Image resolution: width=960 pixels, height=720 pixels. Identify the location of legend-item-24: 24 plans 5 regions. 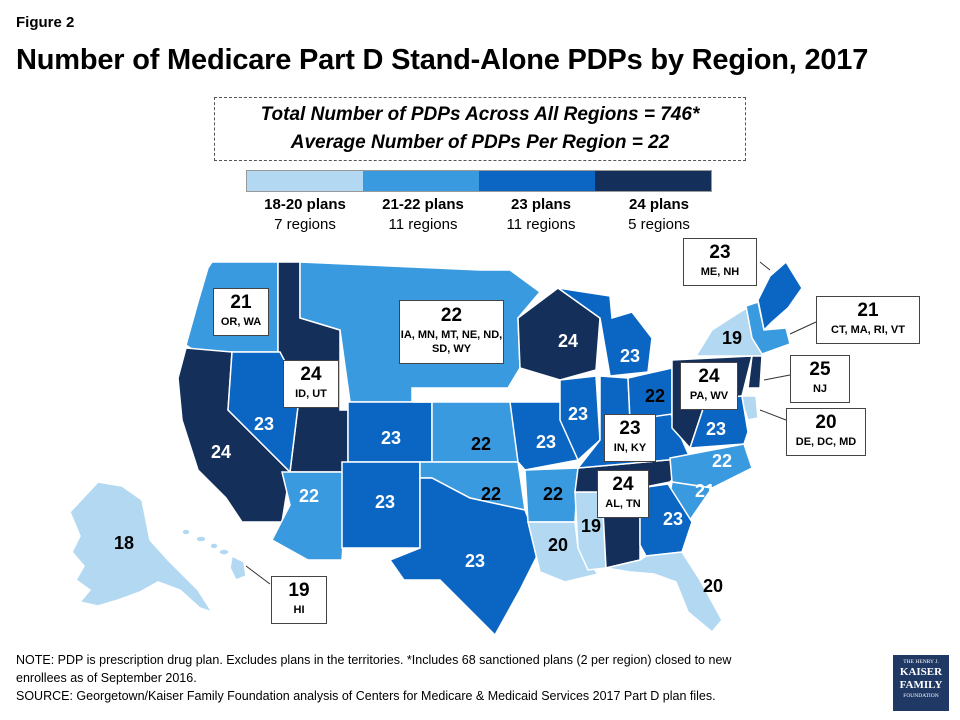
(659, 215).